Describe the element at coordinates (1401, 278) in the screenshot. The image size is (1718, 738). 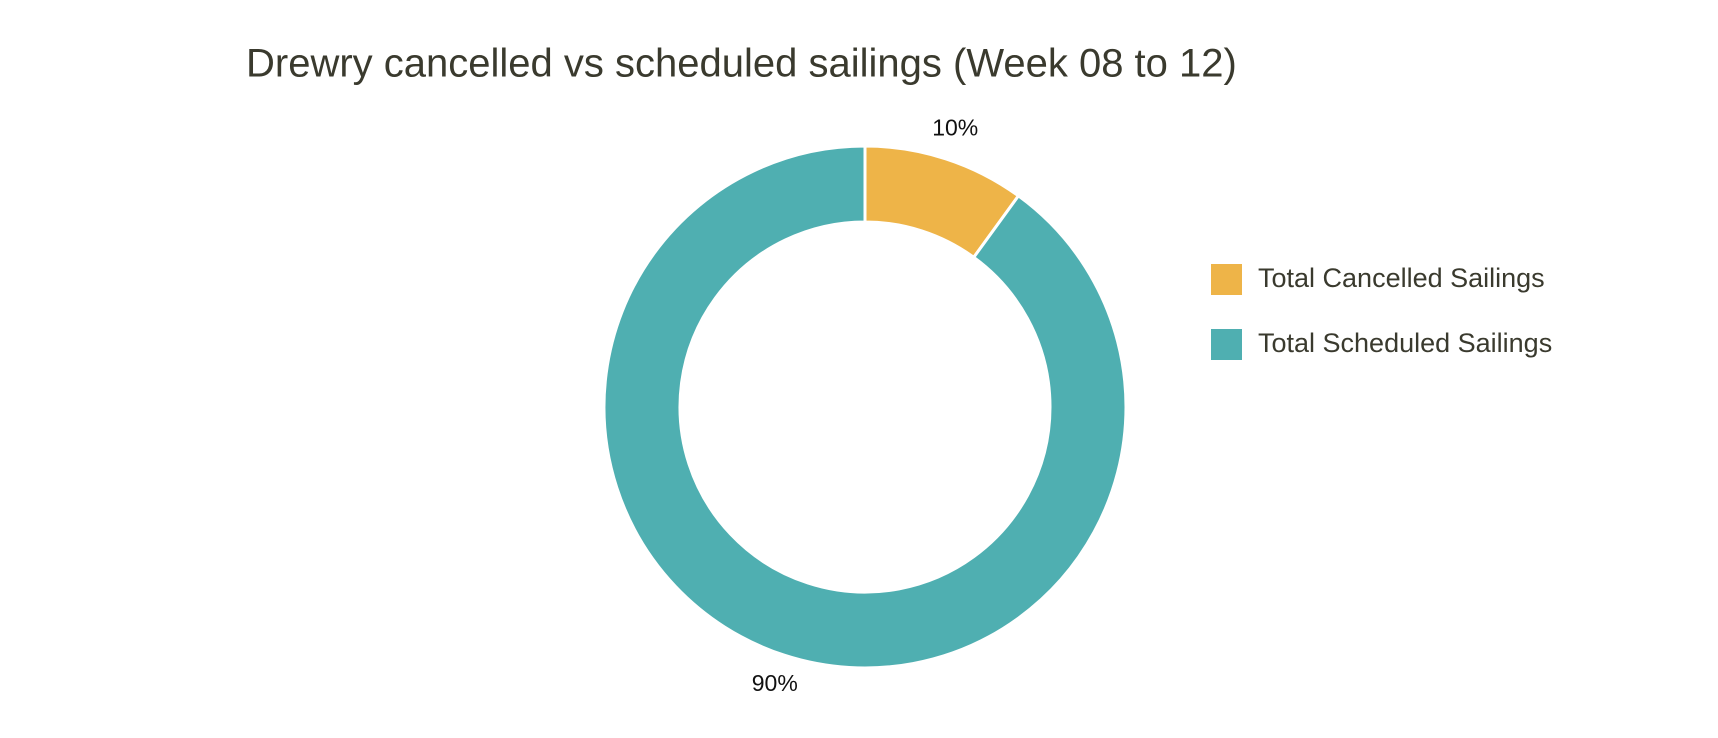
I see `legend-label: Total Cancelled Sailings` at that location.